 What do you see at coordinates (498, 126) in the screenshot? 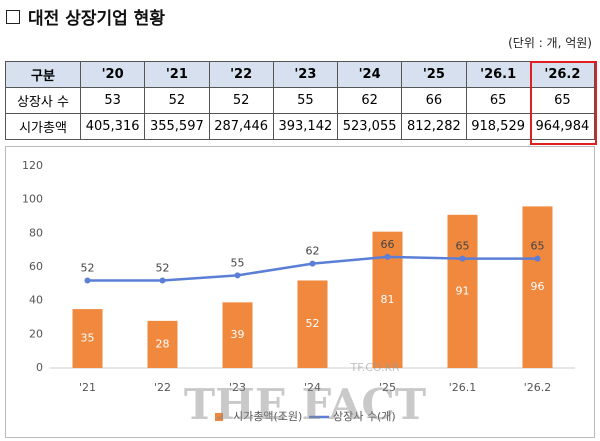
I see `cell: 918,529` at bounding box center [498, 126].